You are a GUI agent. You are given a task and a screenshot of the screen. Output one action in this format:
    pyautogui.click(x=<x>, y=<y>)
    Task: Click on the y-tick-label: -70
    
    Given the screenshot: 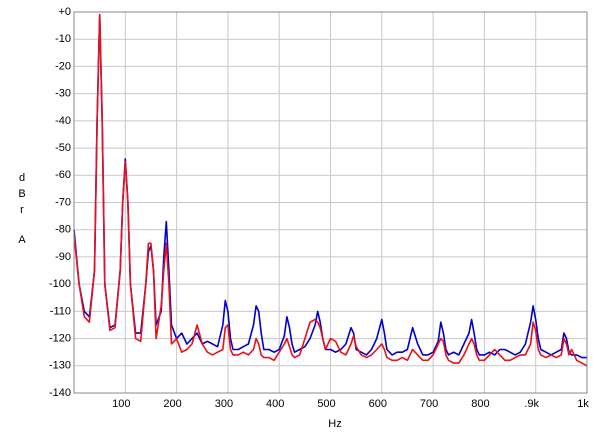 What is the action you would take?
    pyautogui.click(x=63, y=202)
    